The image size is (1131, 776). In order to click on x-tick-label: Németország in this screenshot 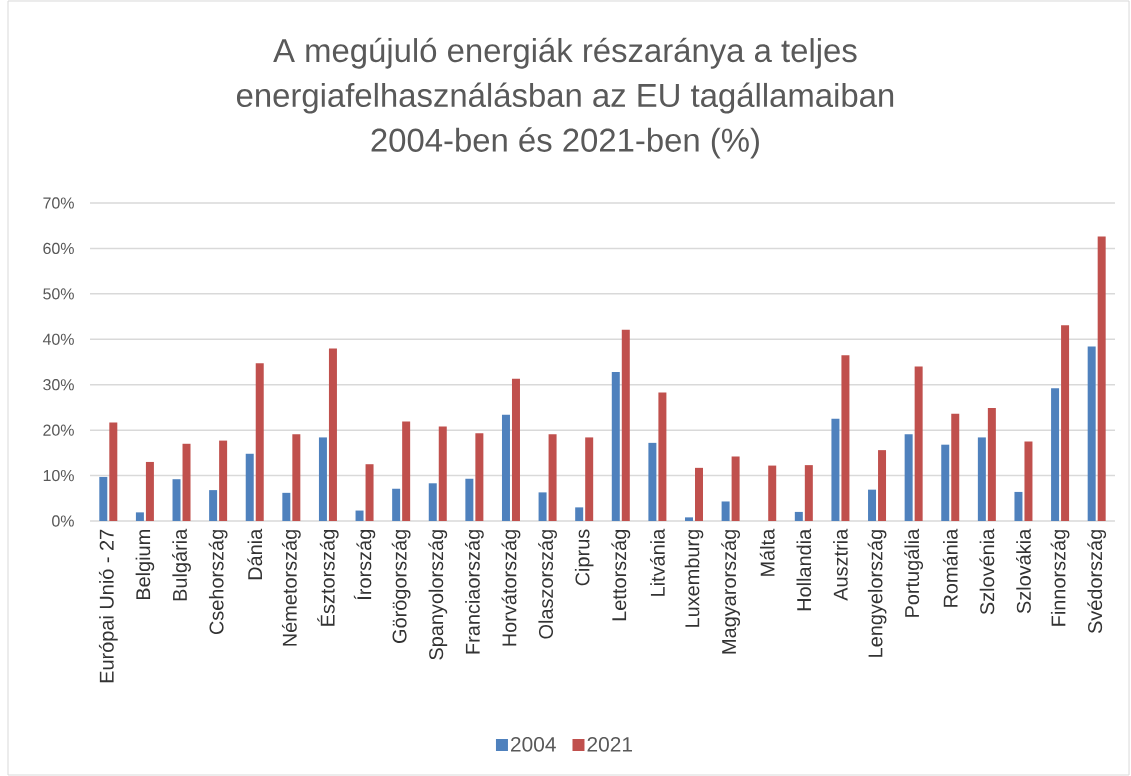, I will do `click(291, 588)`.